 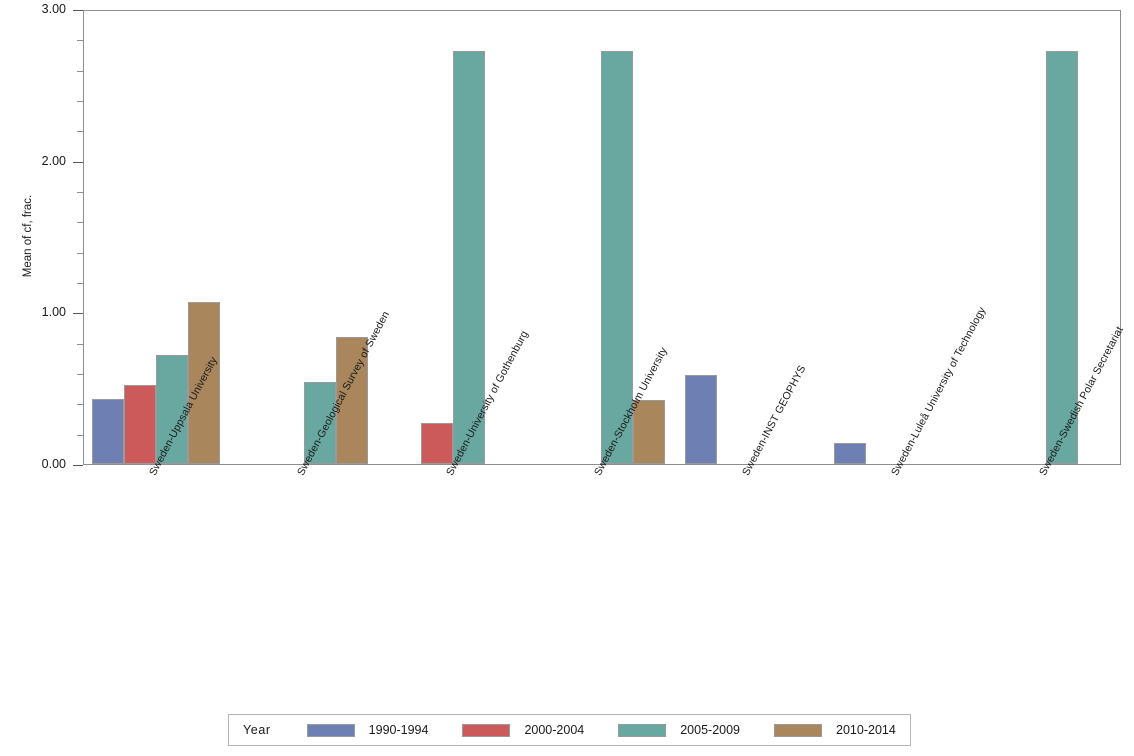 I want to click on legend-label: 2010-2014, so click(x=866, y=730).